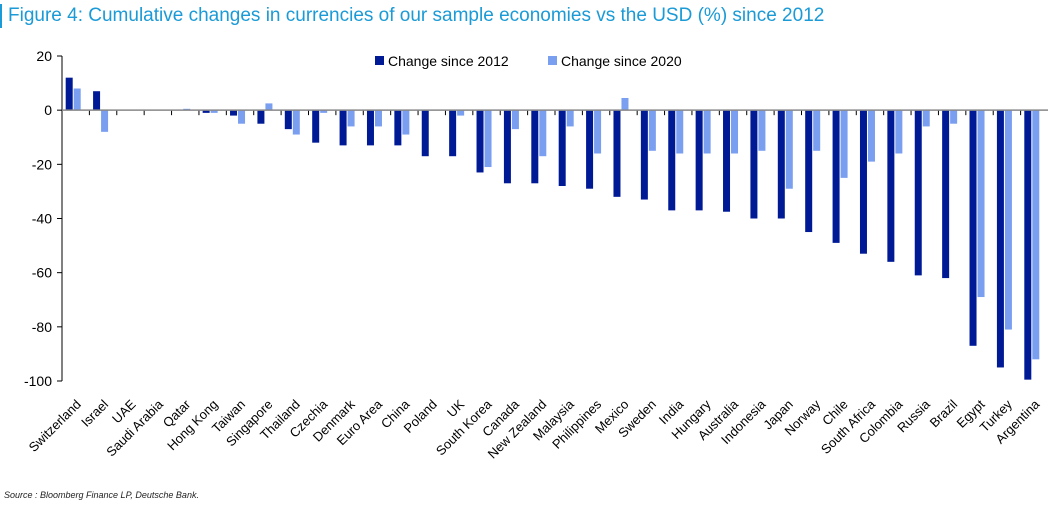  I want to click on y-tick-label: 0, so click(48, 110).